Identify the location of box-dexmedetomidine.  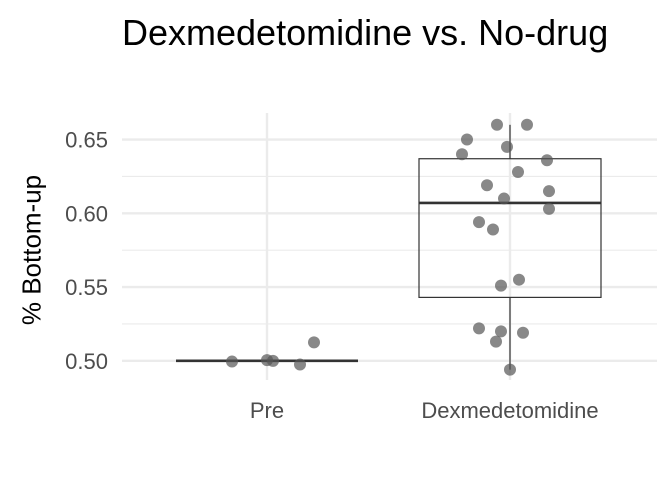
(510, 228).